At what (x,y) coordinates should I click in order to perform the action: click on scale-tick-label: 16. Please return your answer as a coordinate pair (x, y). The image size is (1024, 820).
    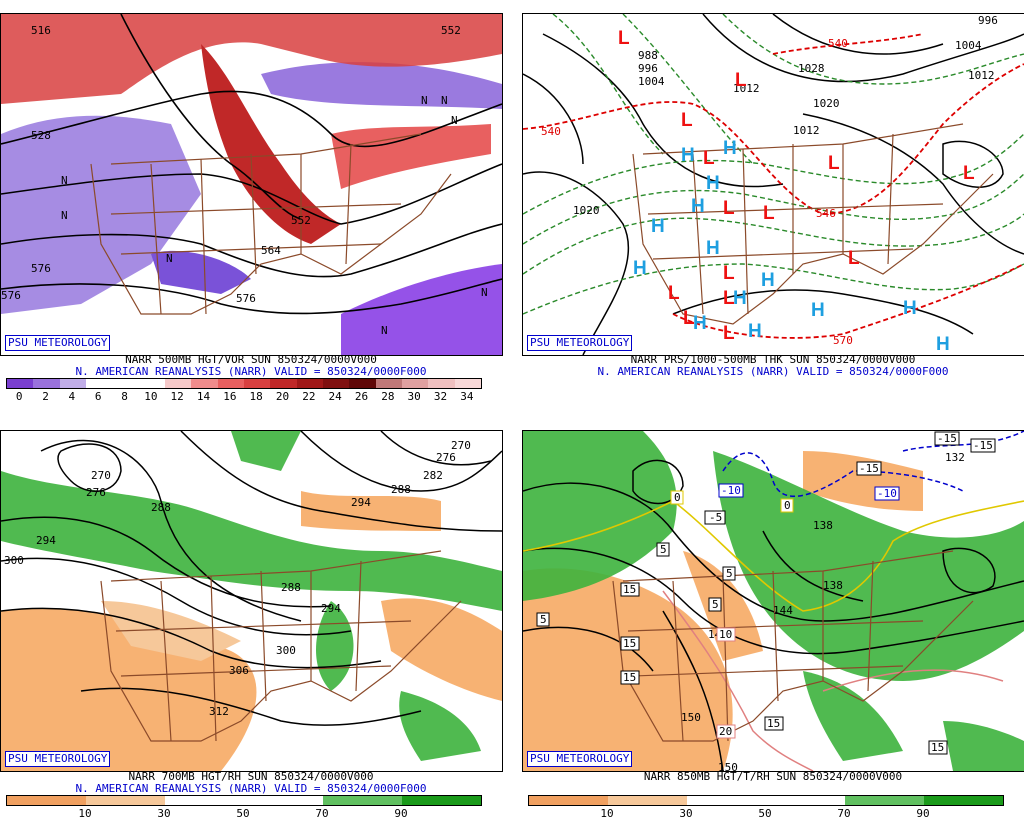
    Looking at the image, I should click on (230, 396).